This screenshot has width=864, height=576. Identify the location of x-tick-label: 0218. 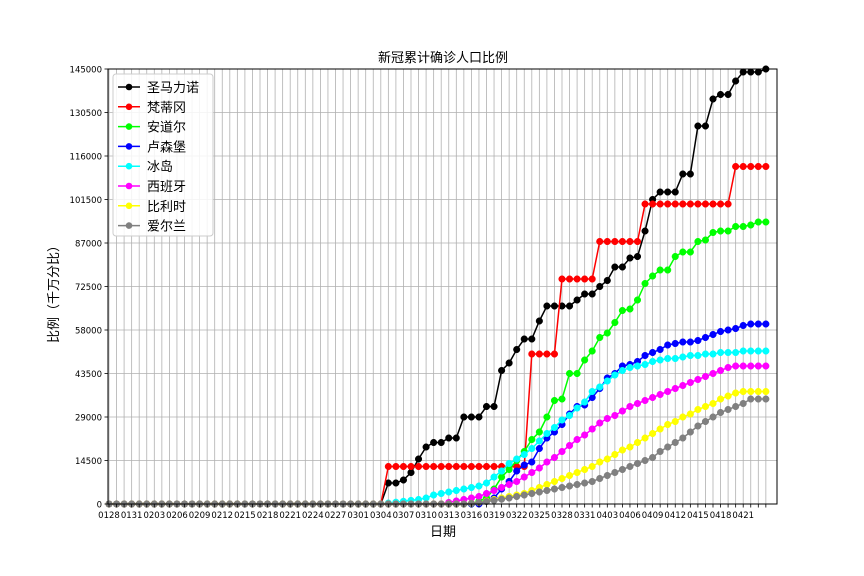
(268, 516).